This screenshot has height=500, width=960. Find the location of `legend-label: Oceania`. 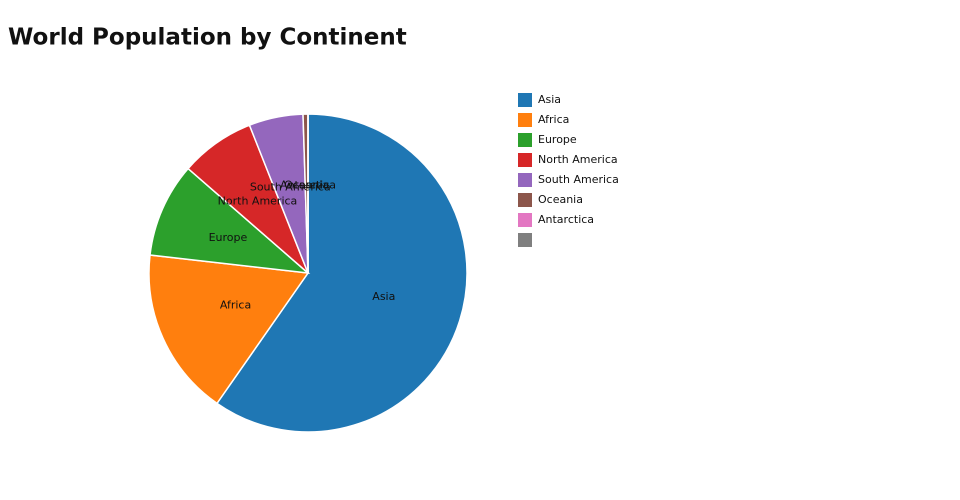

legend-label: Oceania is located at coordinates (560, 199).